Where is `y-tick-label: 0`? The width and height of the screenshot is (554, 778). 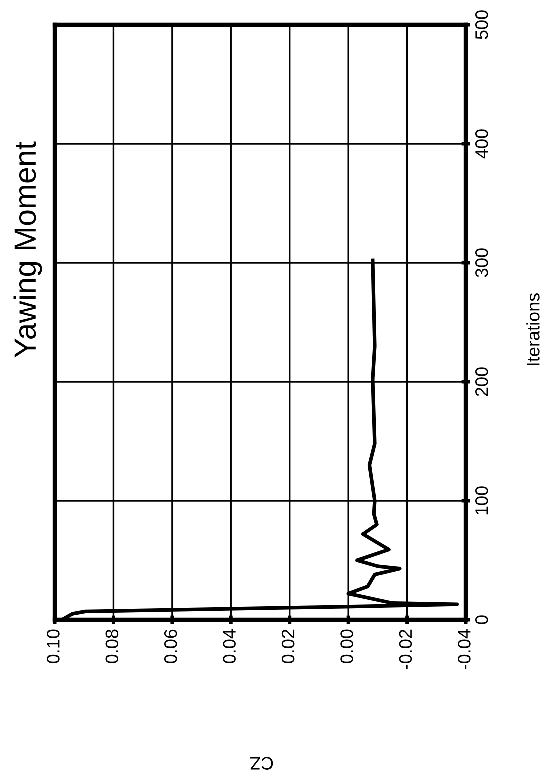 y-tick-label: 0 is located at coordinates (482, 620).